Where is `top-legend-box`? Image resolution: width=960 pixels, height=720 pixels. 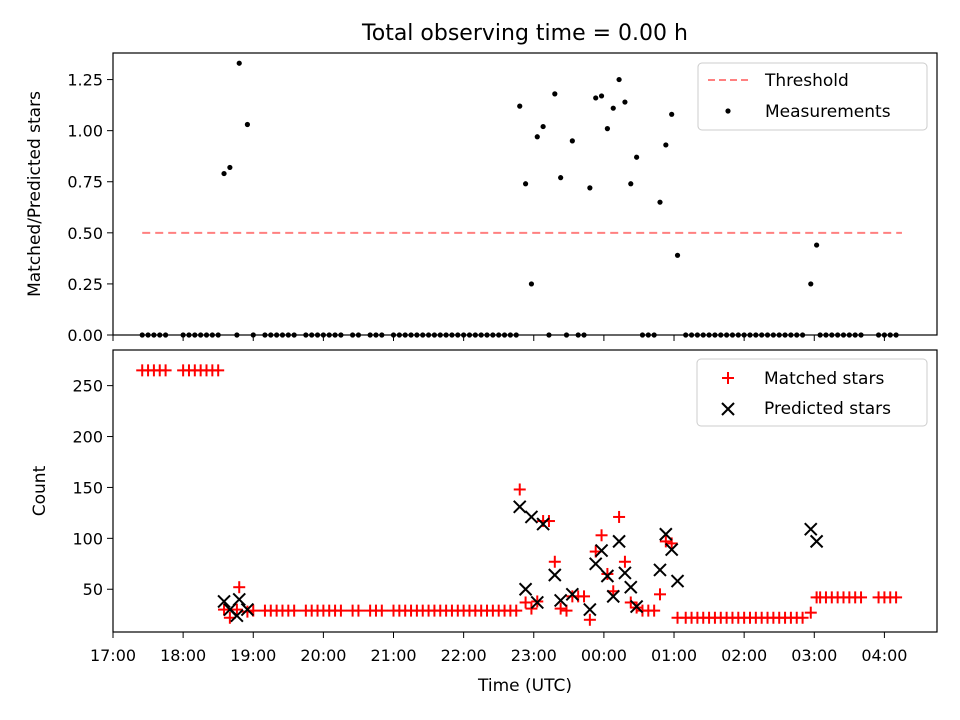
top-legend-box is located at coordinates (812, 96).